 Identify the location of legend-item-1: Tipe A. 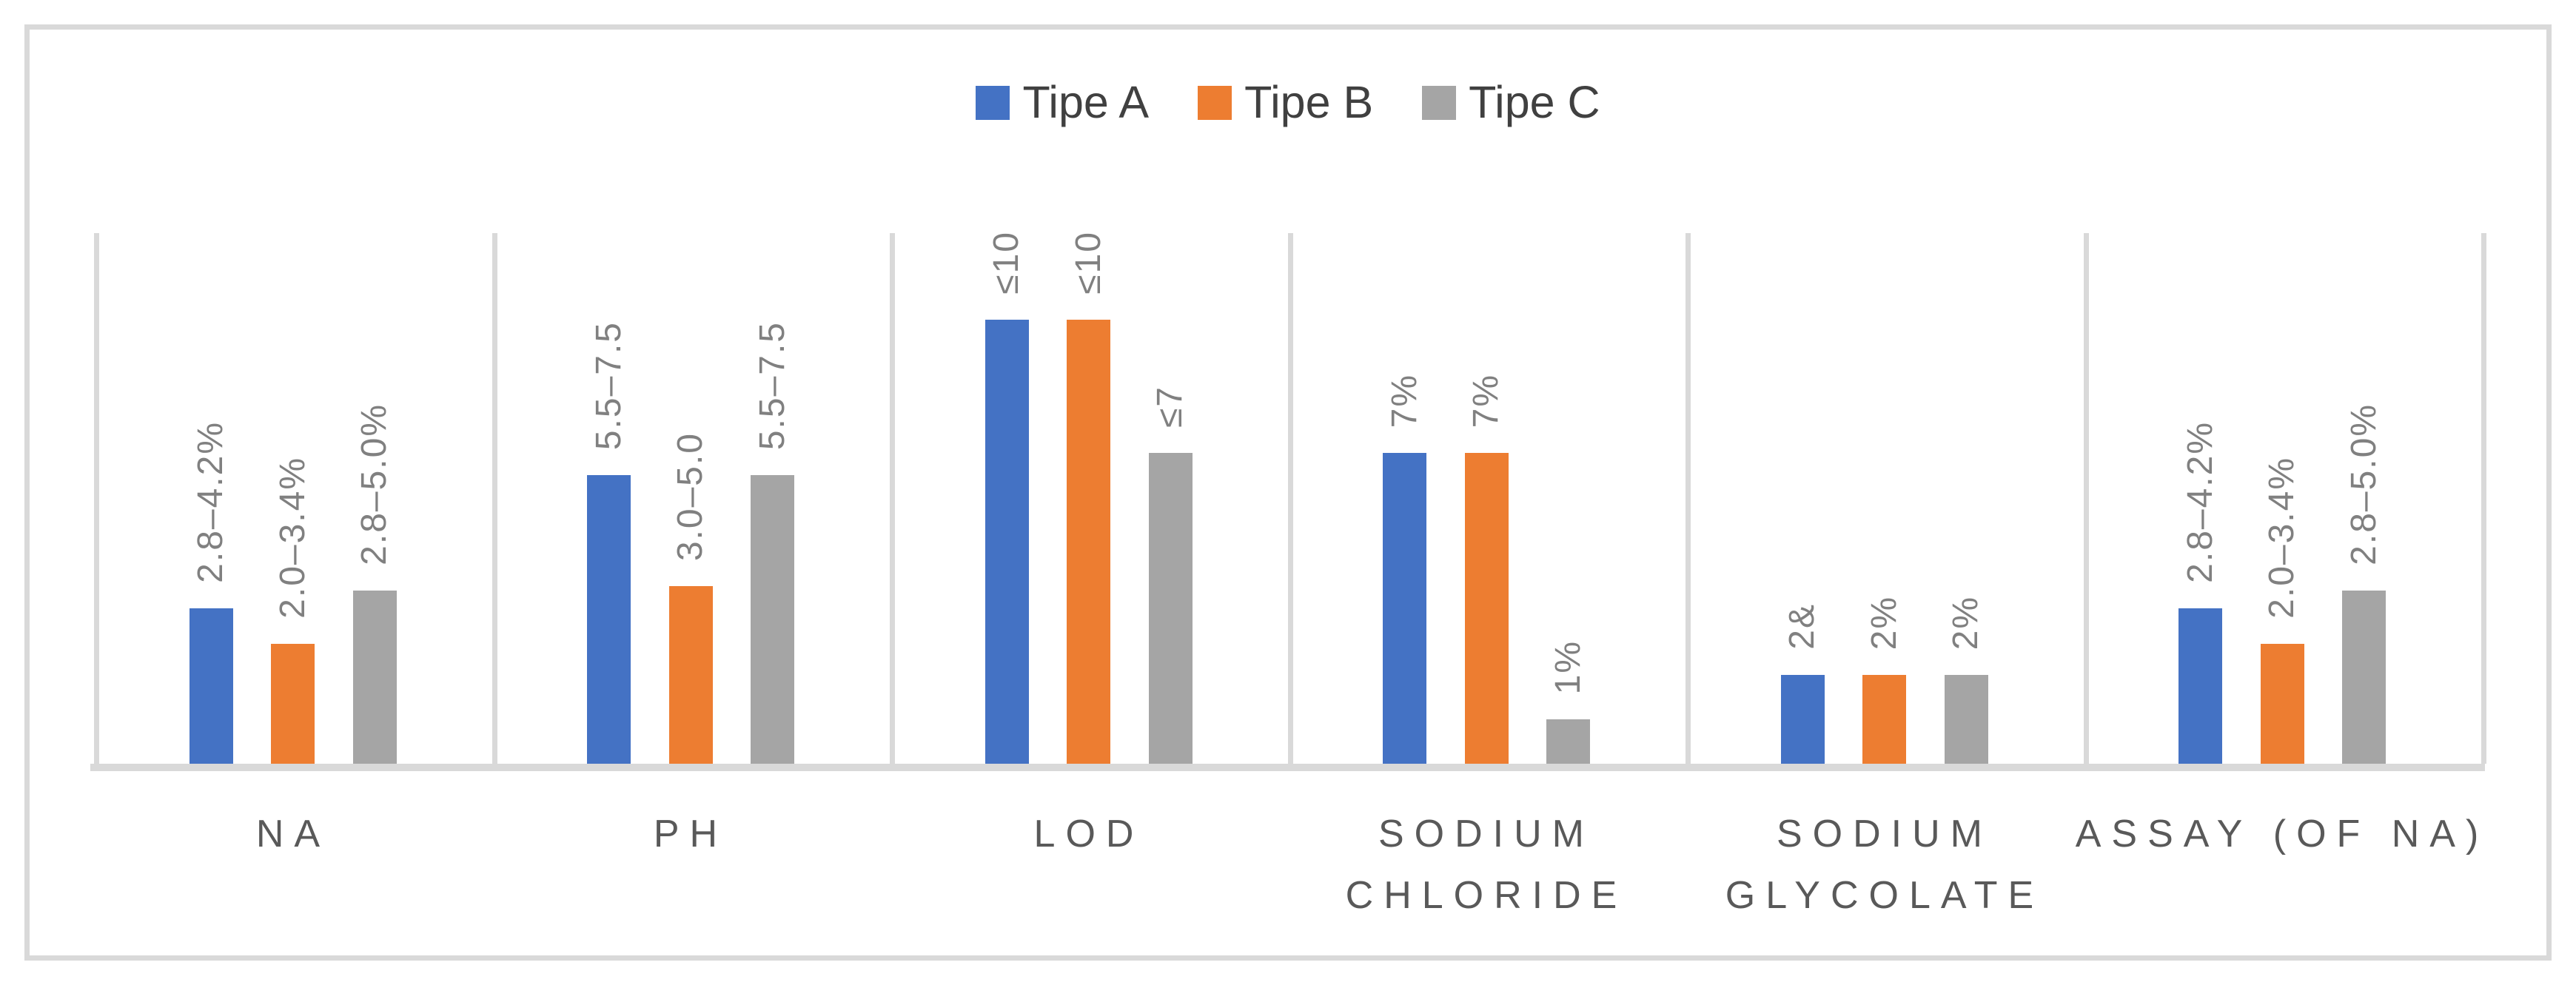
(1062, 102).